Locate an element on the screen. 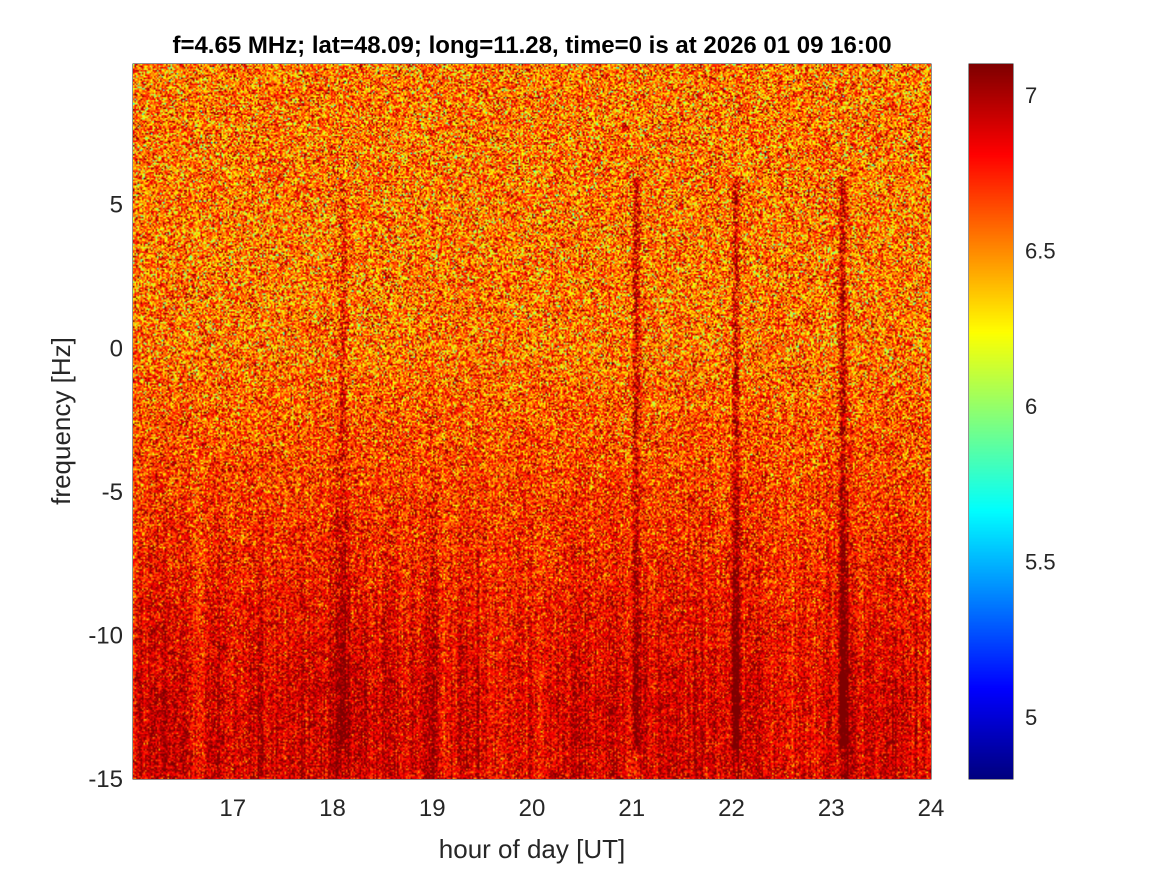 The width and height of the screenshot is (1167, 875). colorbar-tick-label: 6 is located at coordinates (1031, 406).